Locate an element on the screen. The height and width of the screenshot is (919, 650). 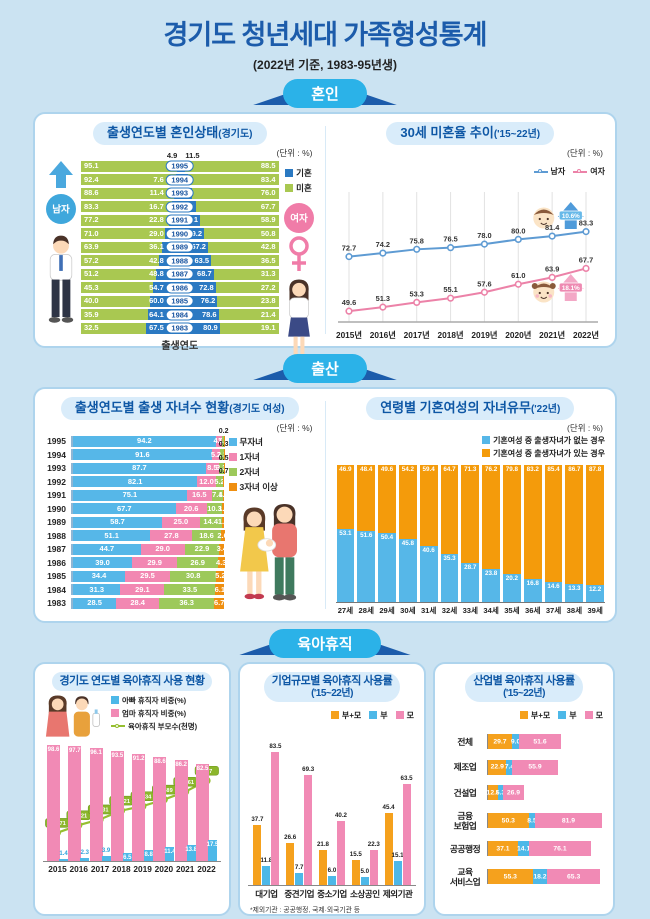
age-tick-label: 35세 is located at coordinates (512, 610).